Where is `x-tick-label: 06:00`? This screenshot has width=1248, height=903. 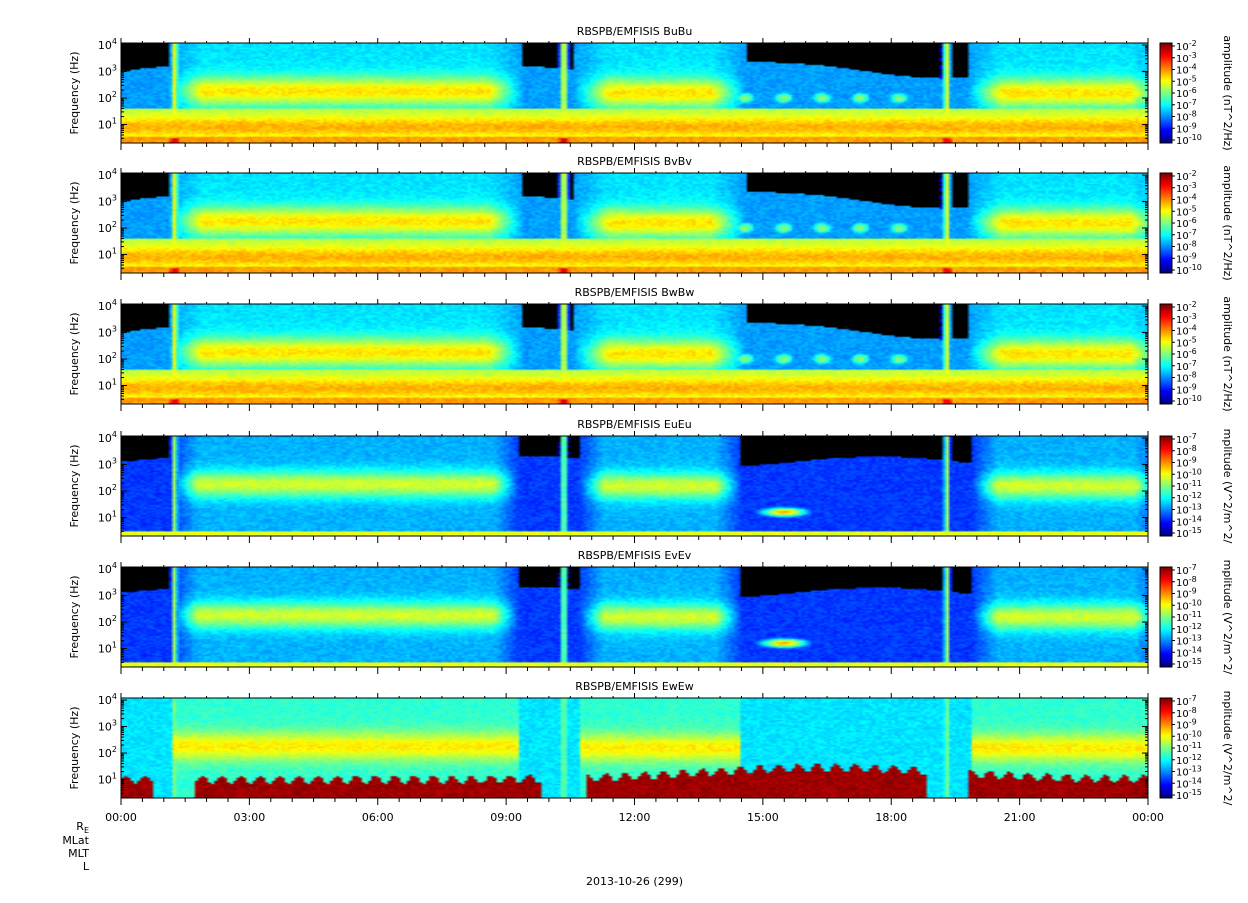
x-tick-label: 06:00 is located at coordinates (378, 817).